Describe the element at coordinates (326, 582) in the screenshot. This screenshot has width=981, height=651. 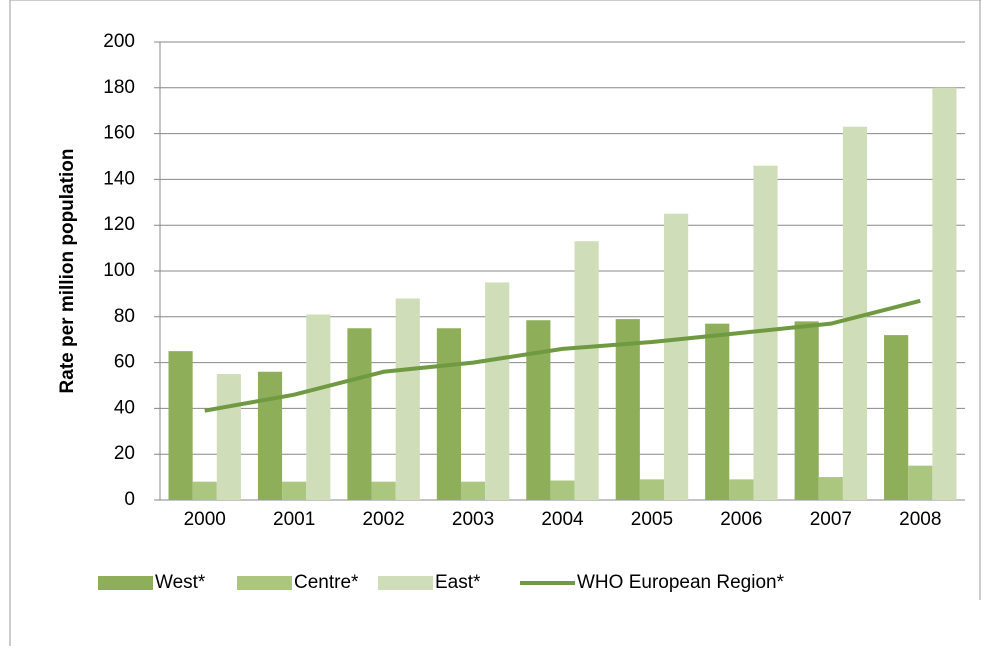
I see `legend-label: Centre*` at that location.